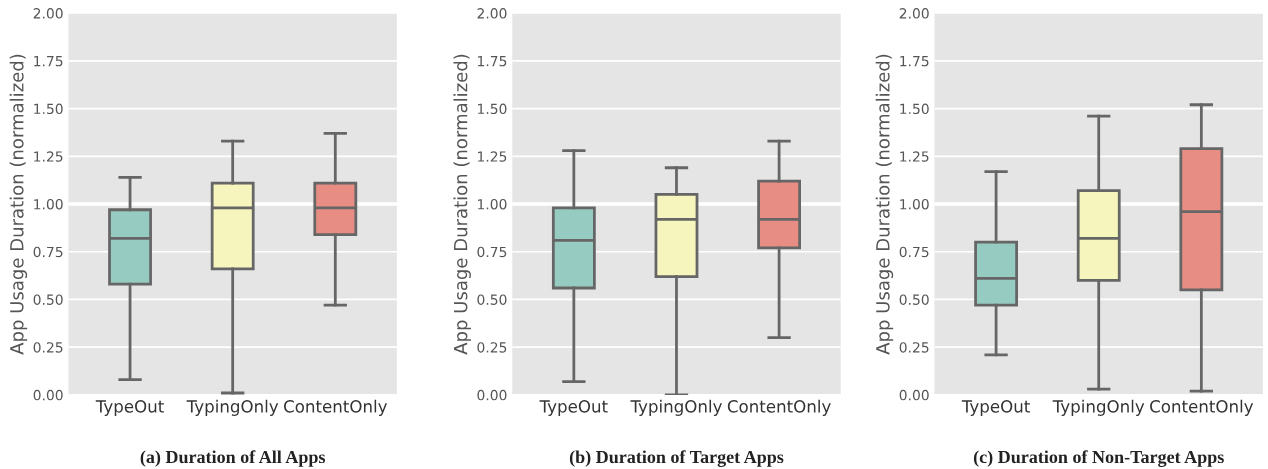  Describe the element at coordinates (233, 458) in the screenshot. I see `text: (a) Duration of All Apps` at that location.